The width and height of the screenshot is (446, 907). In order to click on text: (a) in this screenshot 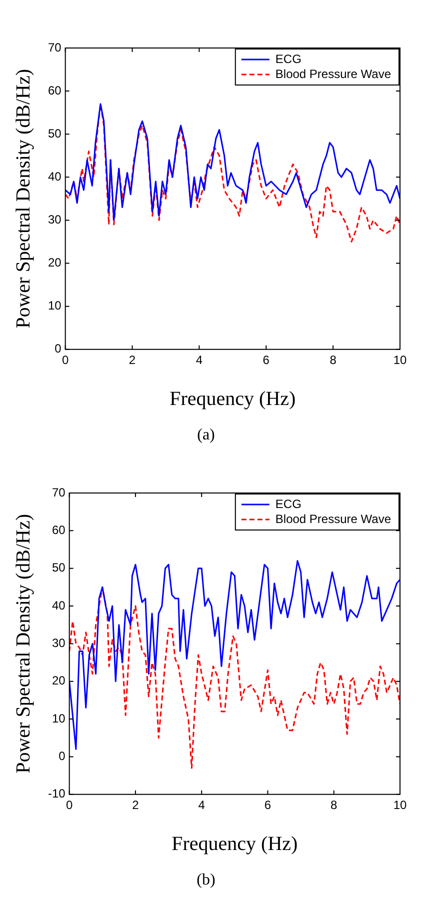, I will do `click(206, 435)`.